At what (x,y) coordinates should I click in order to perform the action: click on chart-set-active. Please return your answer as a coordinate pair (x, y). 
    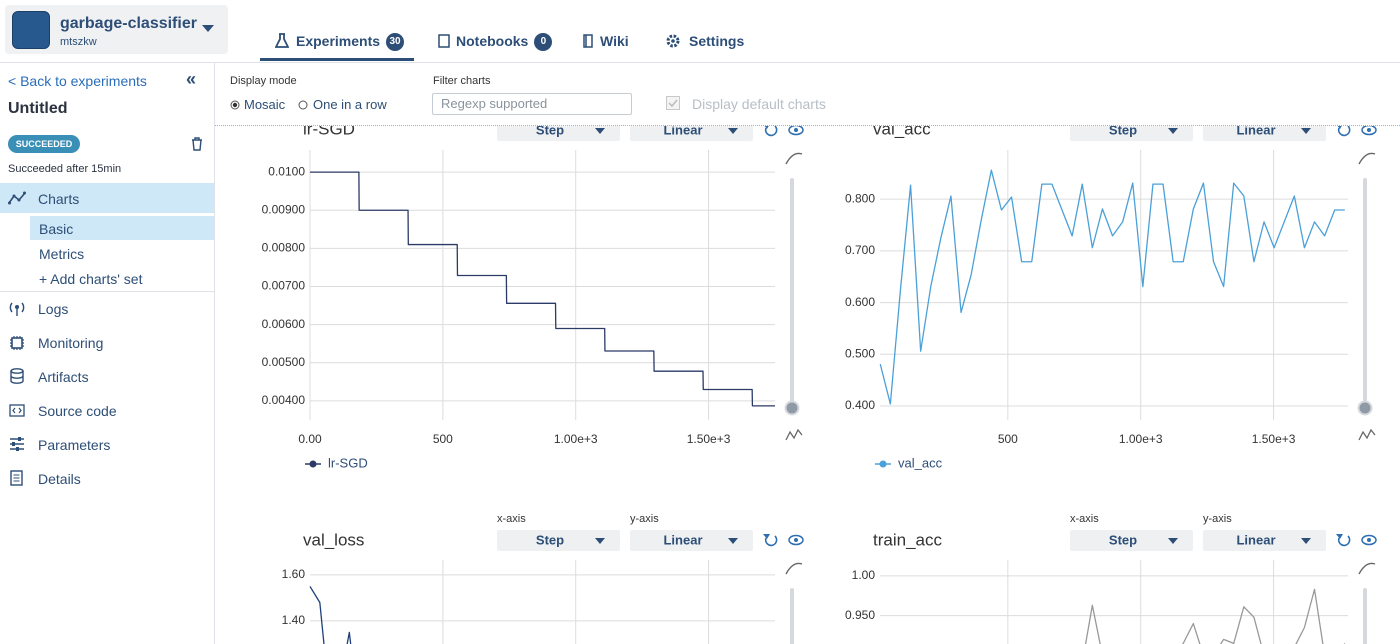
    Looking at the image, I should click on (122, 228).